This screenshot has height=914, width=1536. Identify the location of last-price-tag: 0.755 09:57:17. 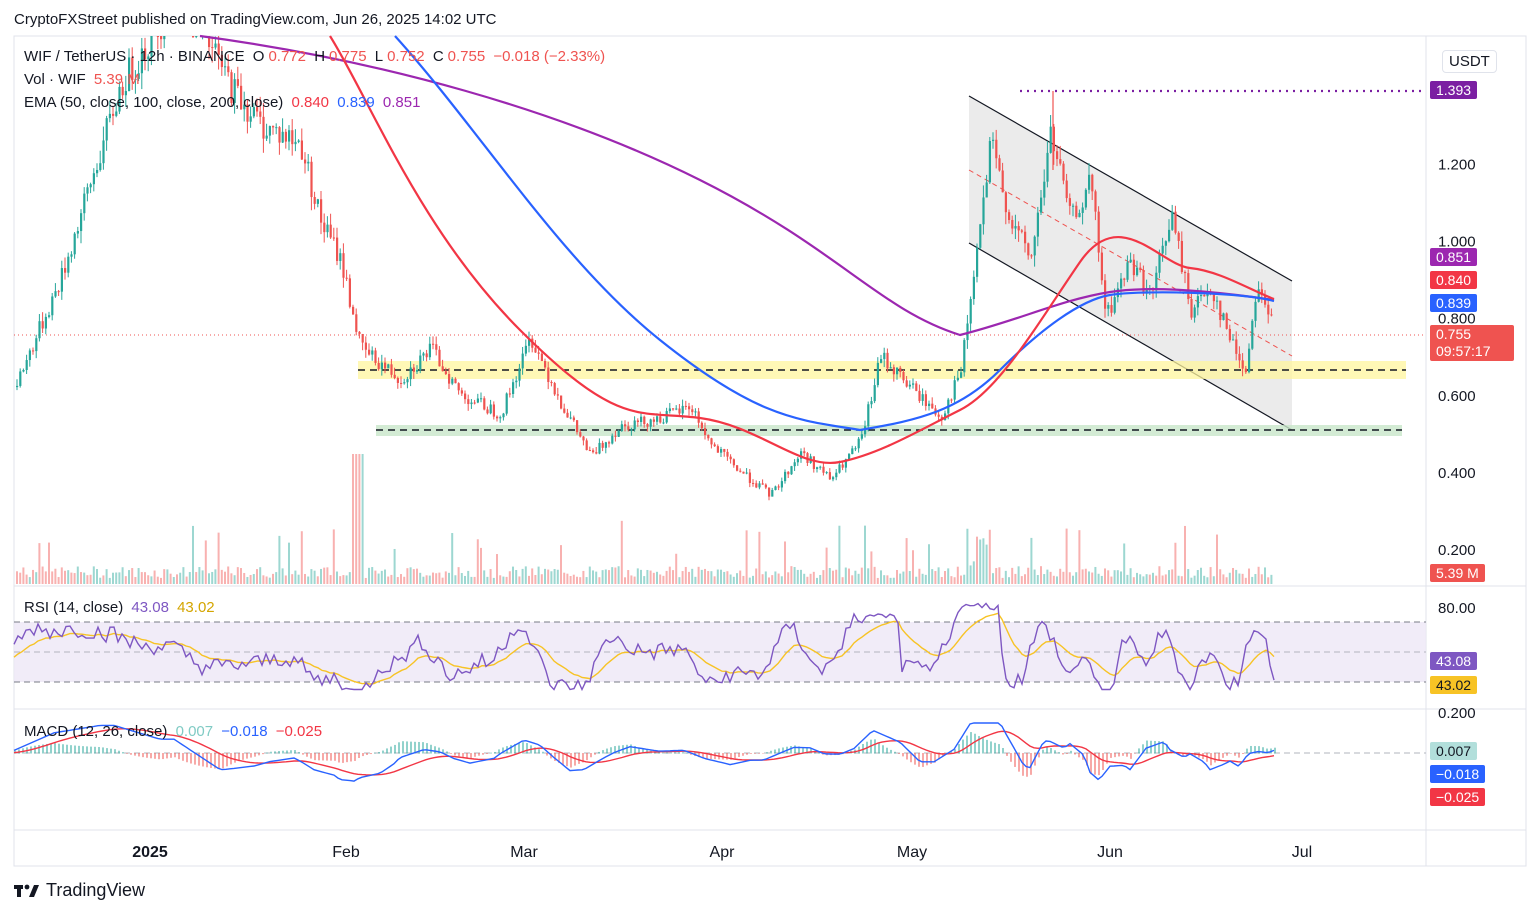
(1472, 343).